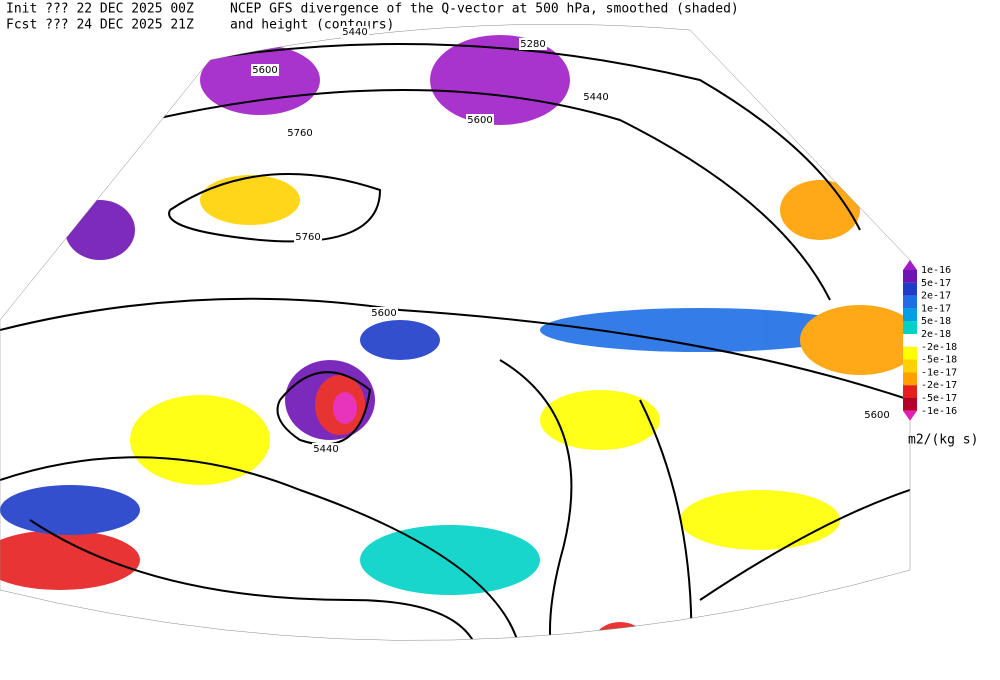 Image resolution: width=1000 pixels, height=680 pixels. What do you see at coordinates (939, 411) in the screenshot?
I see `colorbar-label: -1e-16` at bounding box center [939, 411].